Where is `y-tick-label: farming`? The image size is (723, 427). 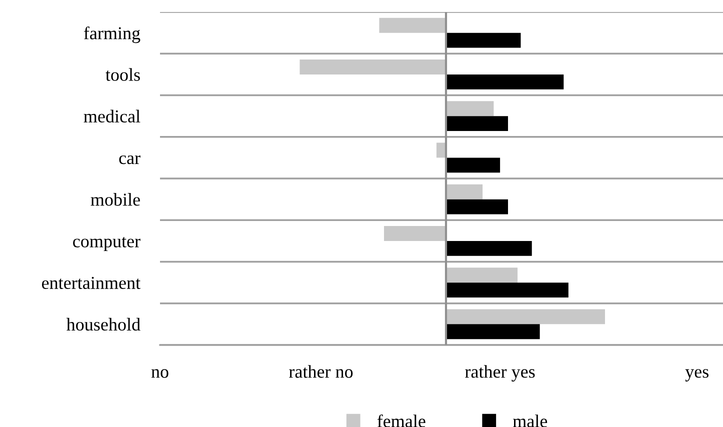
y-tick-label: farming is located at coordinates (112, 35).